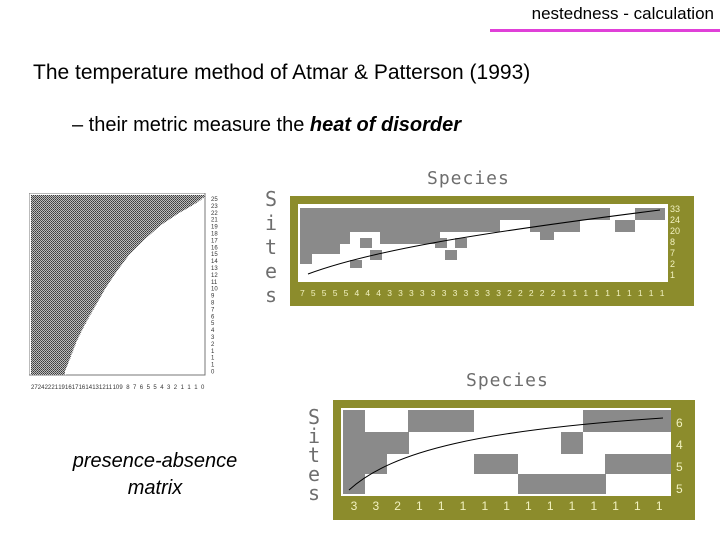 Image resolution: width=720 pixels, height=540 pixels. Describe the element at coordinates (672, 264) in the screenshot. I see `row-value: 2` at that location.